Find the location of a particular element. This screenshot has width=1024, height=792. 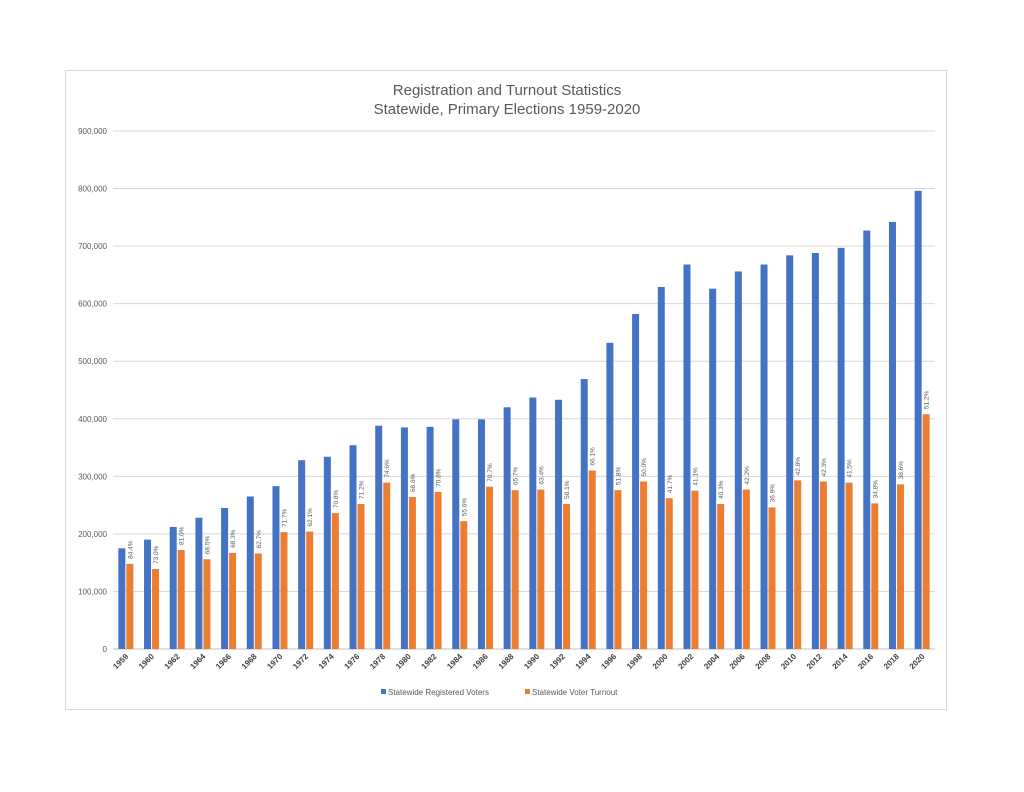

data-label-turnout-1978: 74.6% is located at coordinates (387, 468).